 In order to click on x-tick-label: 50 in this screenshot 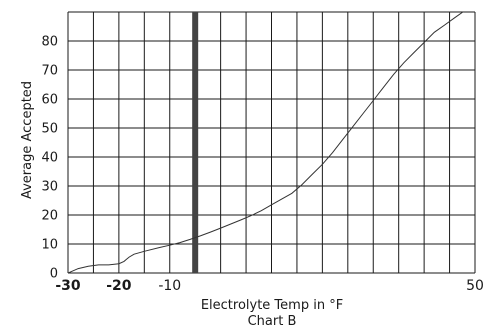, I will do `click(475, 286)`.